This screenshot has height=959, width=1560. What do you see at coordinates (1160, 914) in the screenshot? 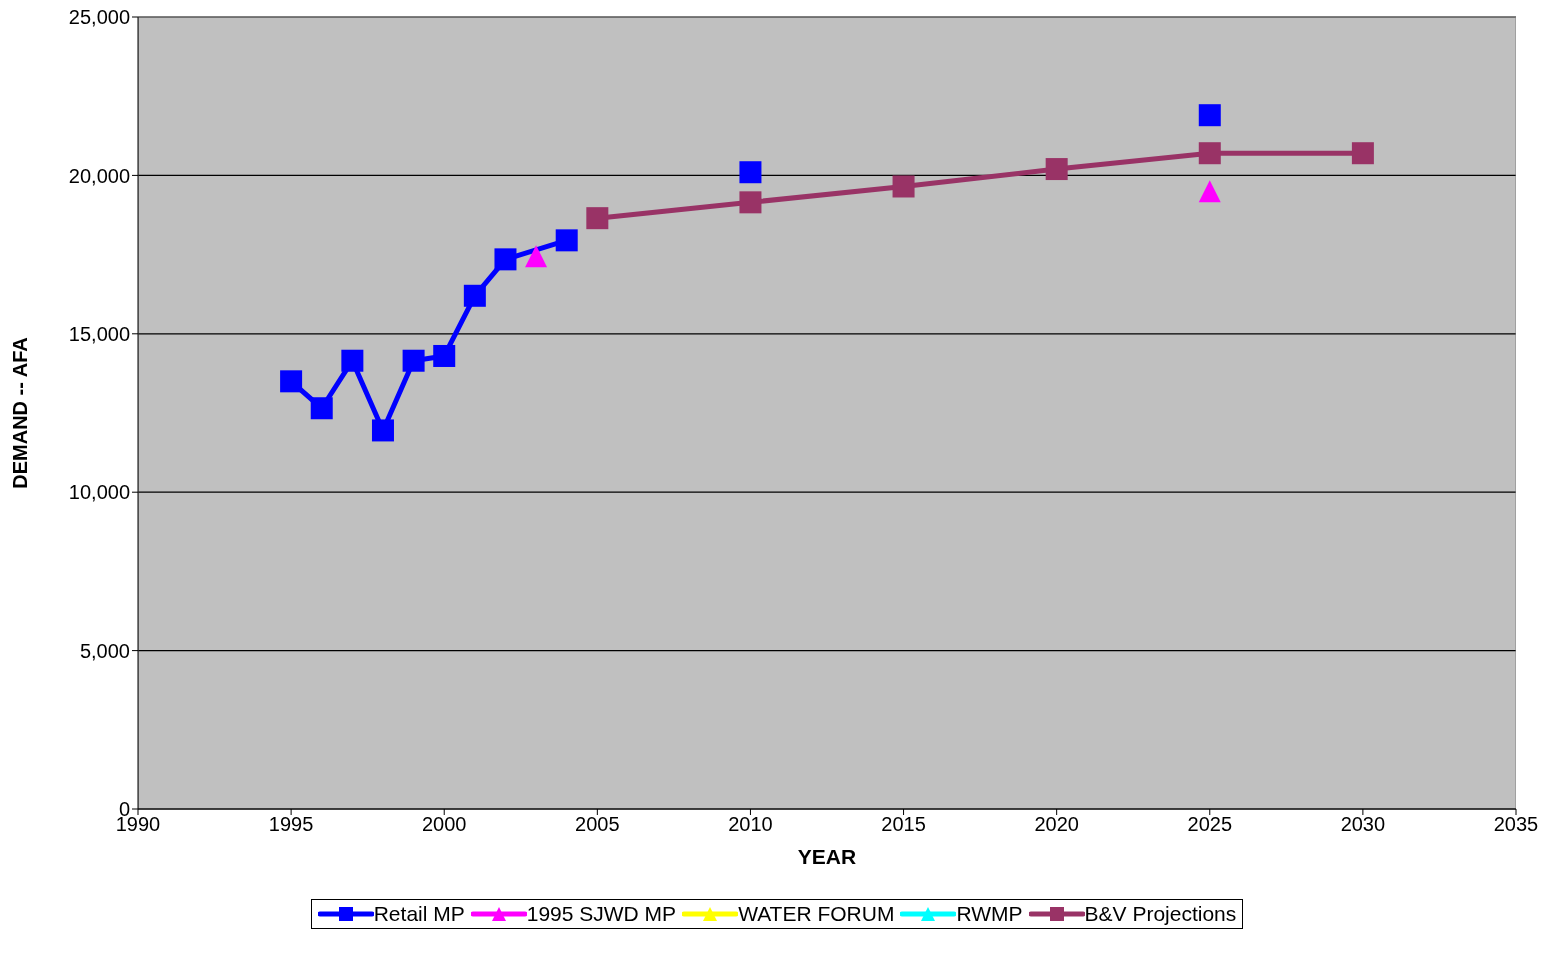
I see `legend-label: B&V Projections` at bounding box center [1160, 914].